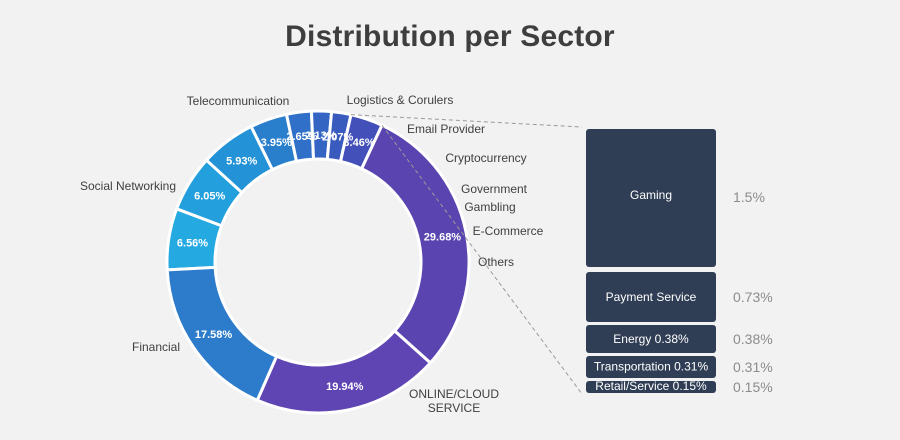  What do you see at coordinates (337, 138) in the screenshot?
I see `slice-value-e-commerce: 2.07%` at bounding box center [337, 138].